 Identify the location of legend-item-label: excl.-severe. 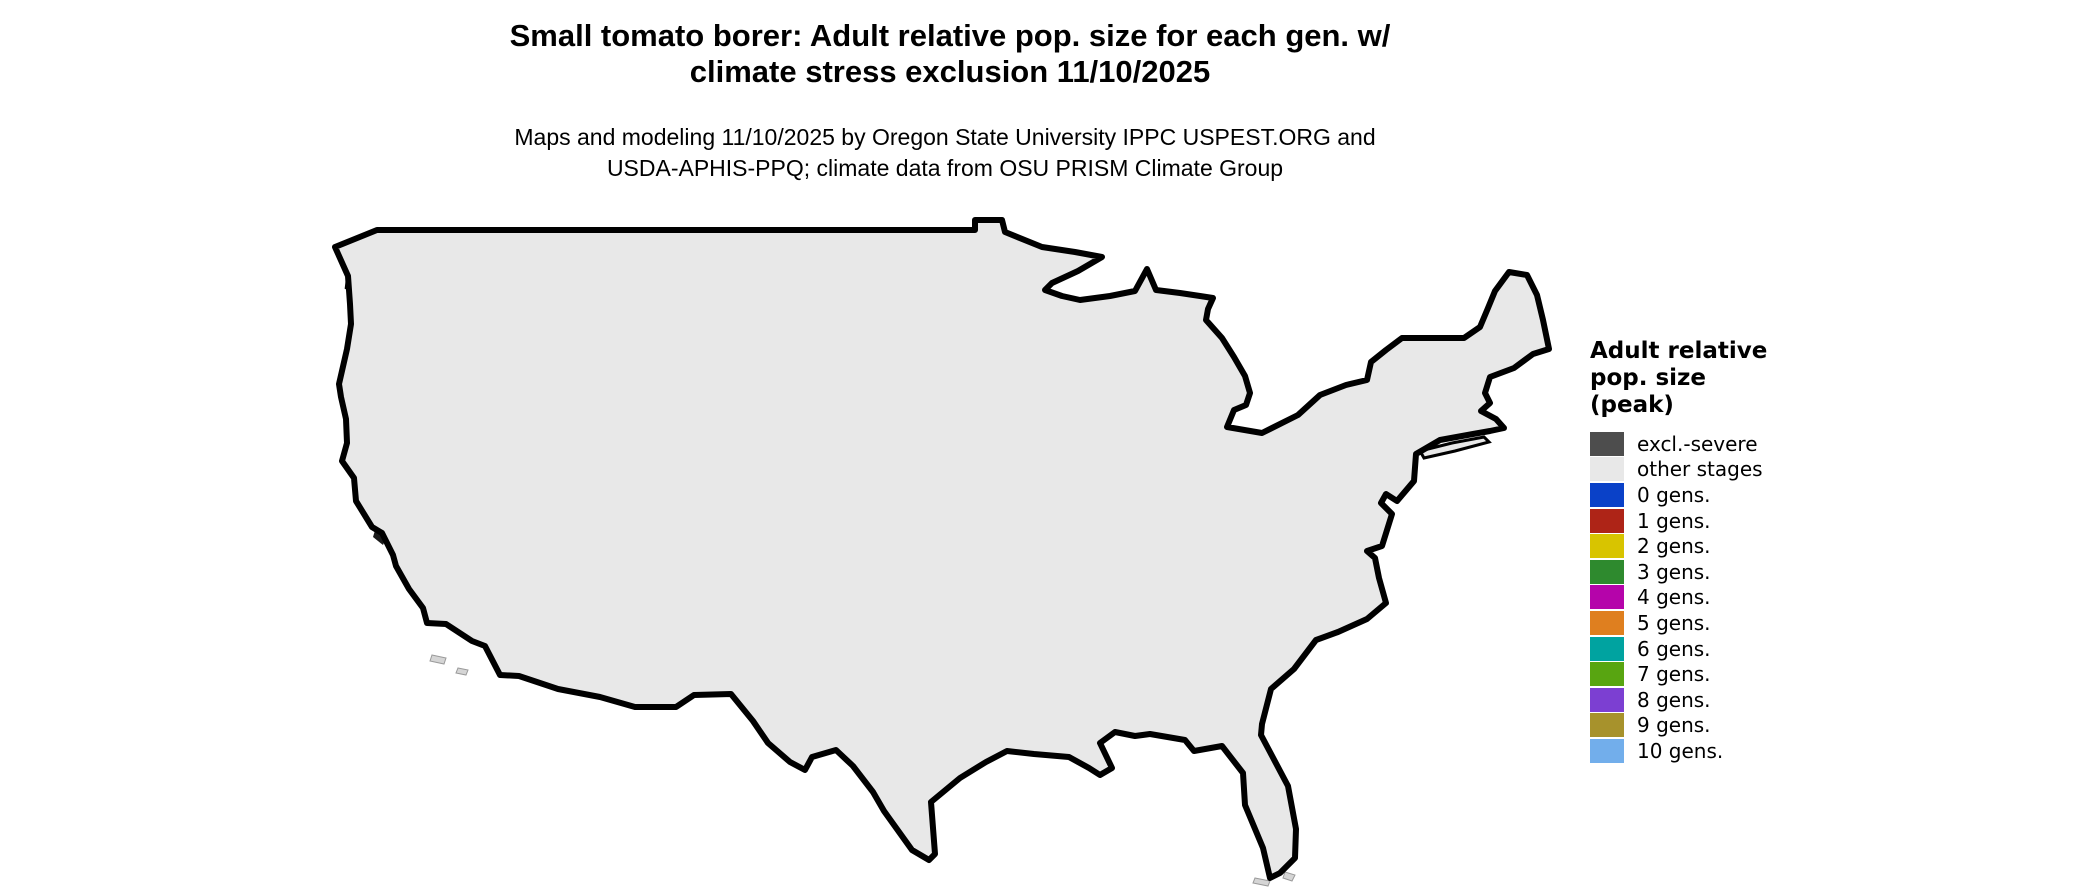
(1697, 443).